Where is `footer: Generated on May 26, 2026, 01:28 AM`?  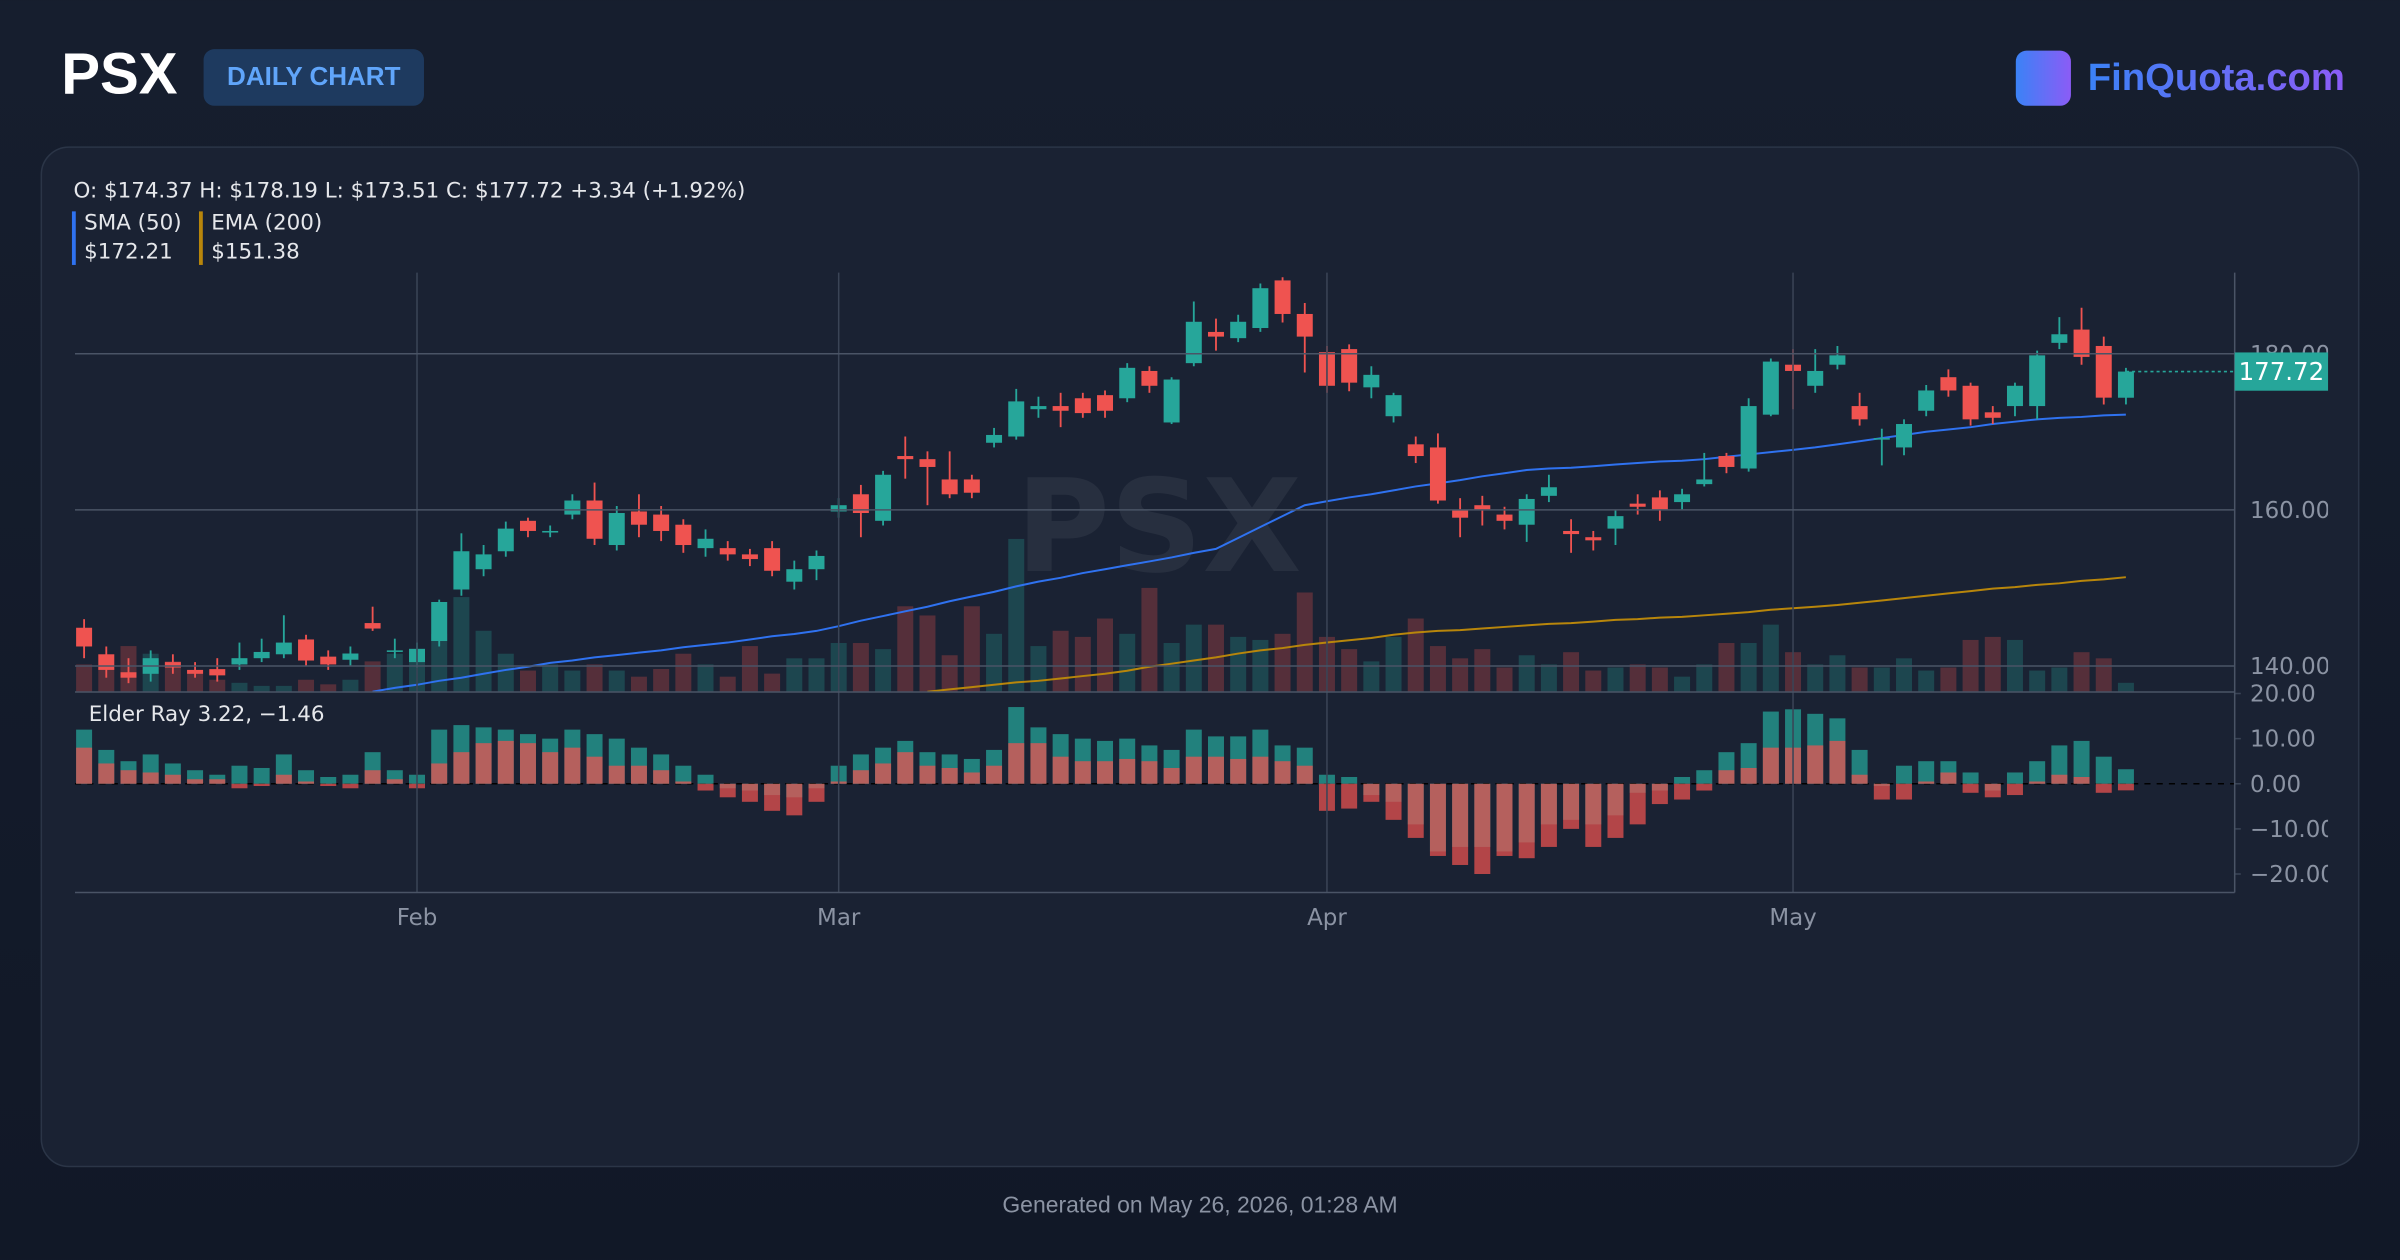
footer: Generated on May 26, 2026, 01:28 AM is located at coordinates (1199, 1204).